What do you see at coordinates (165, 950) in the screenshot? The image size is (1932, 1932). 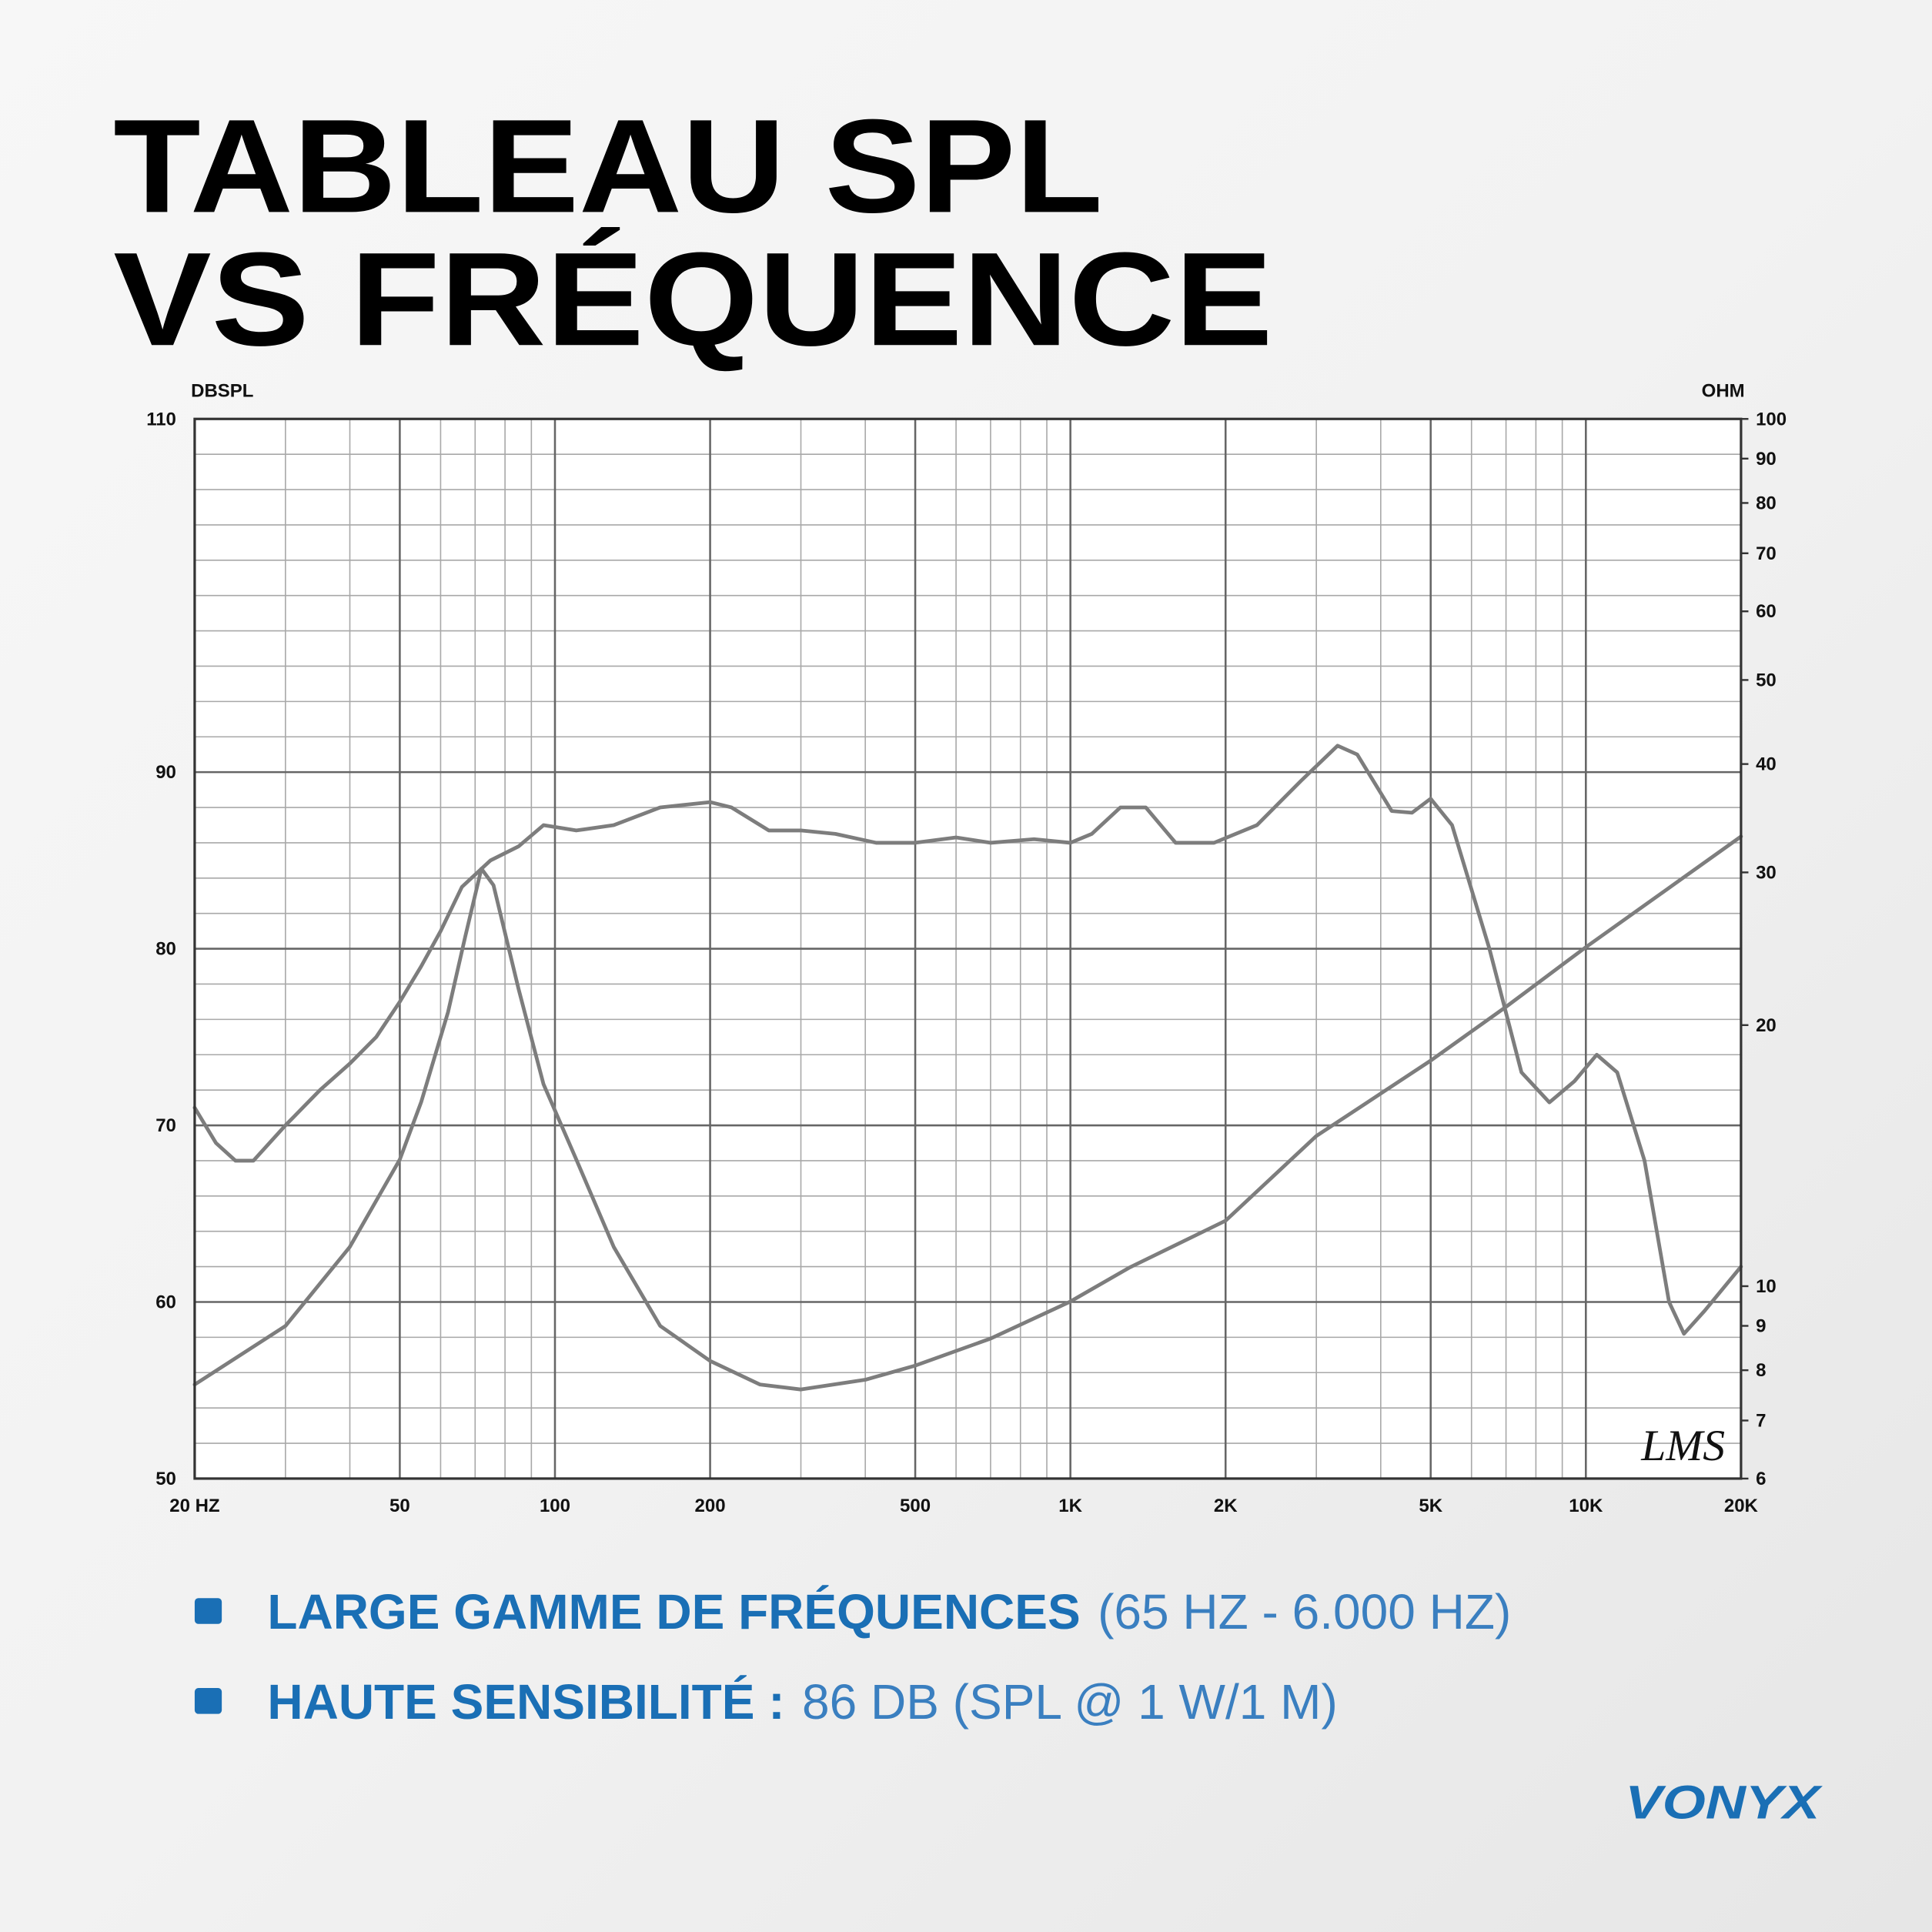 I see `y-tick-label: 80` at bounding box center [165, 950].